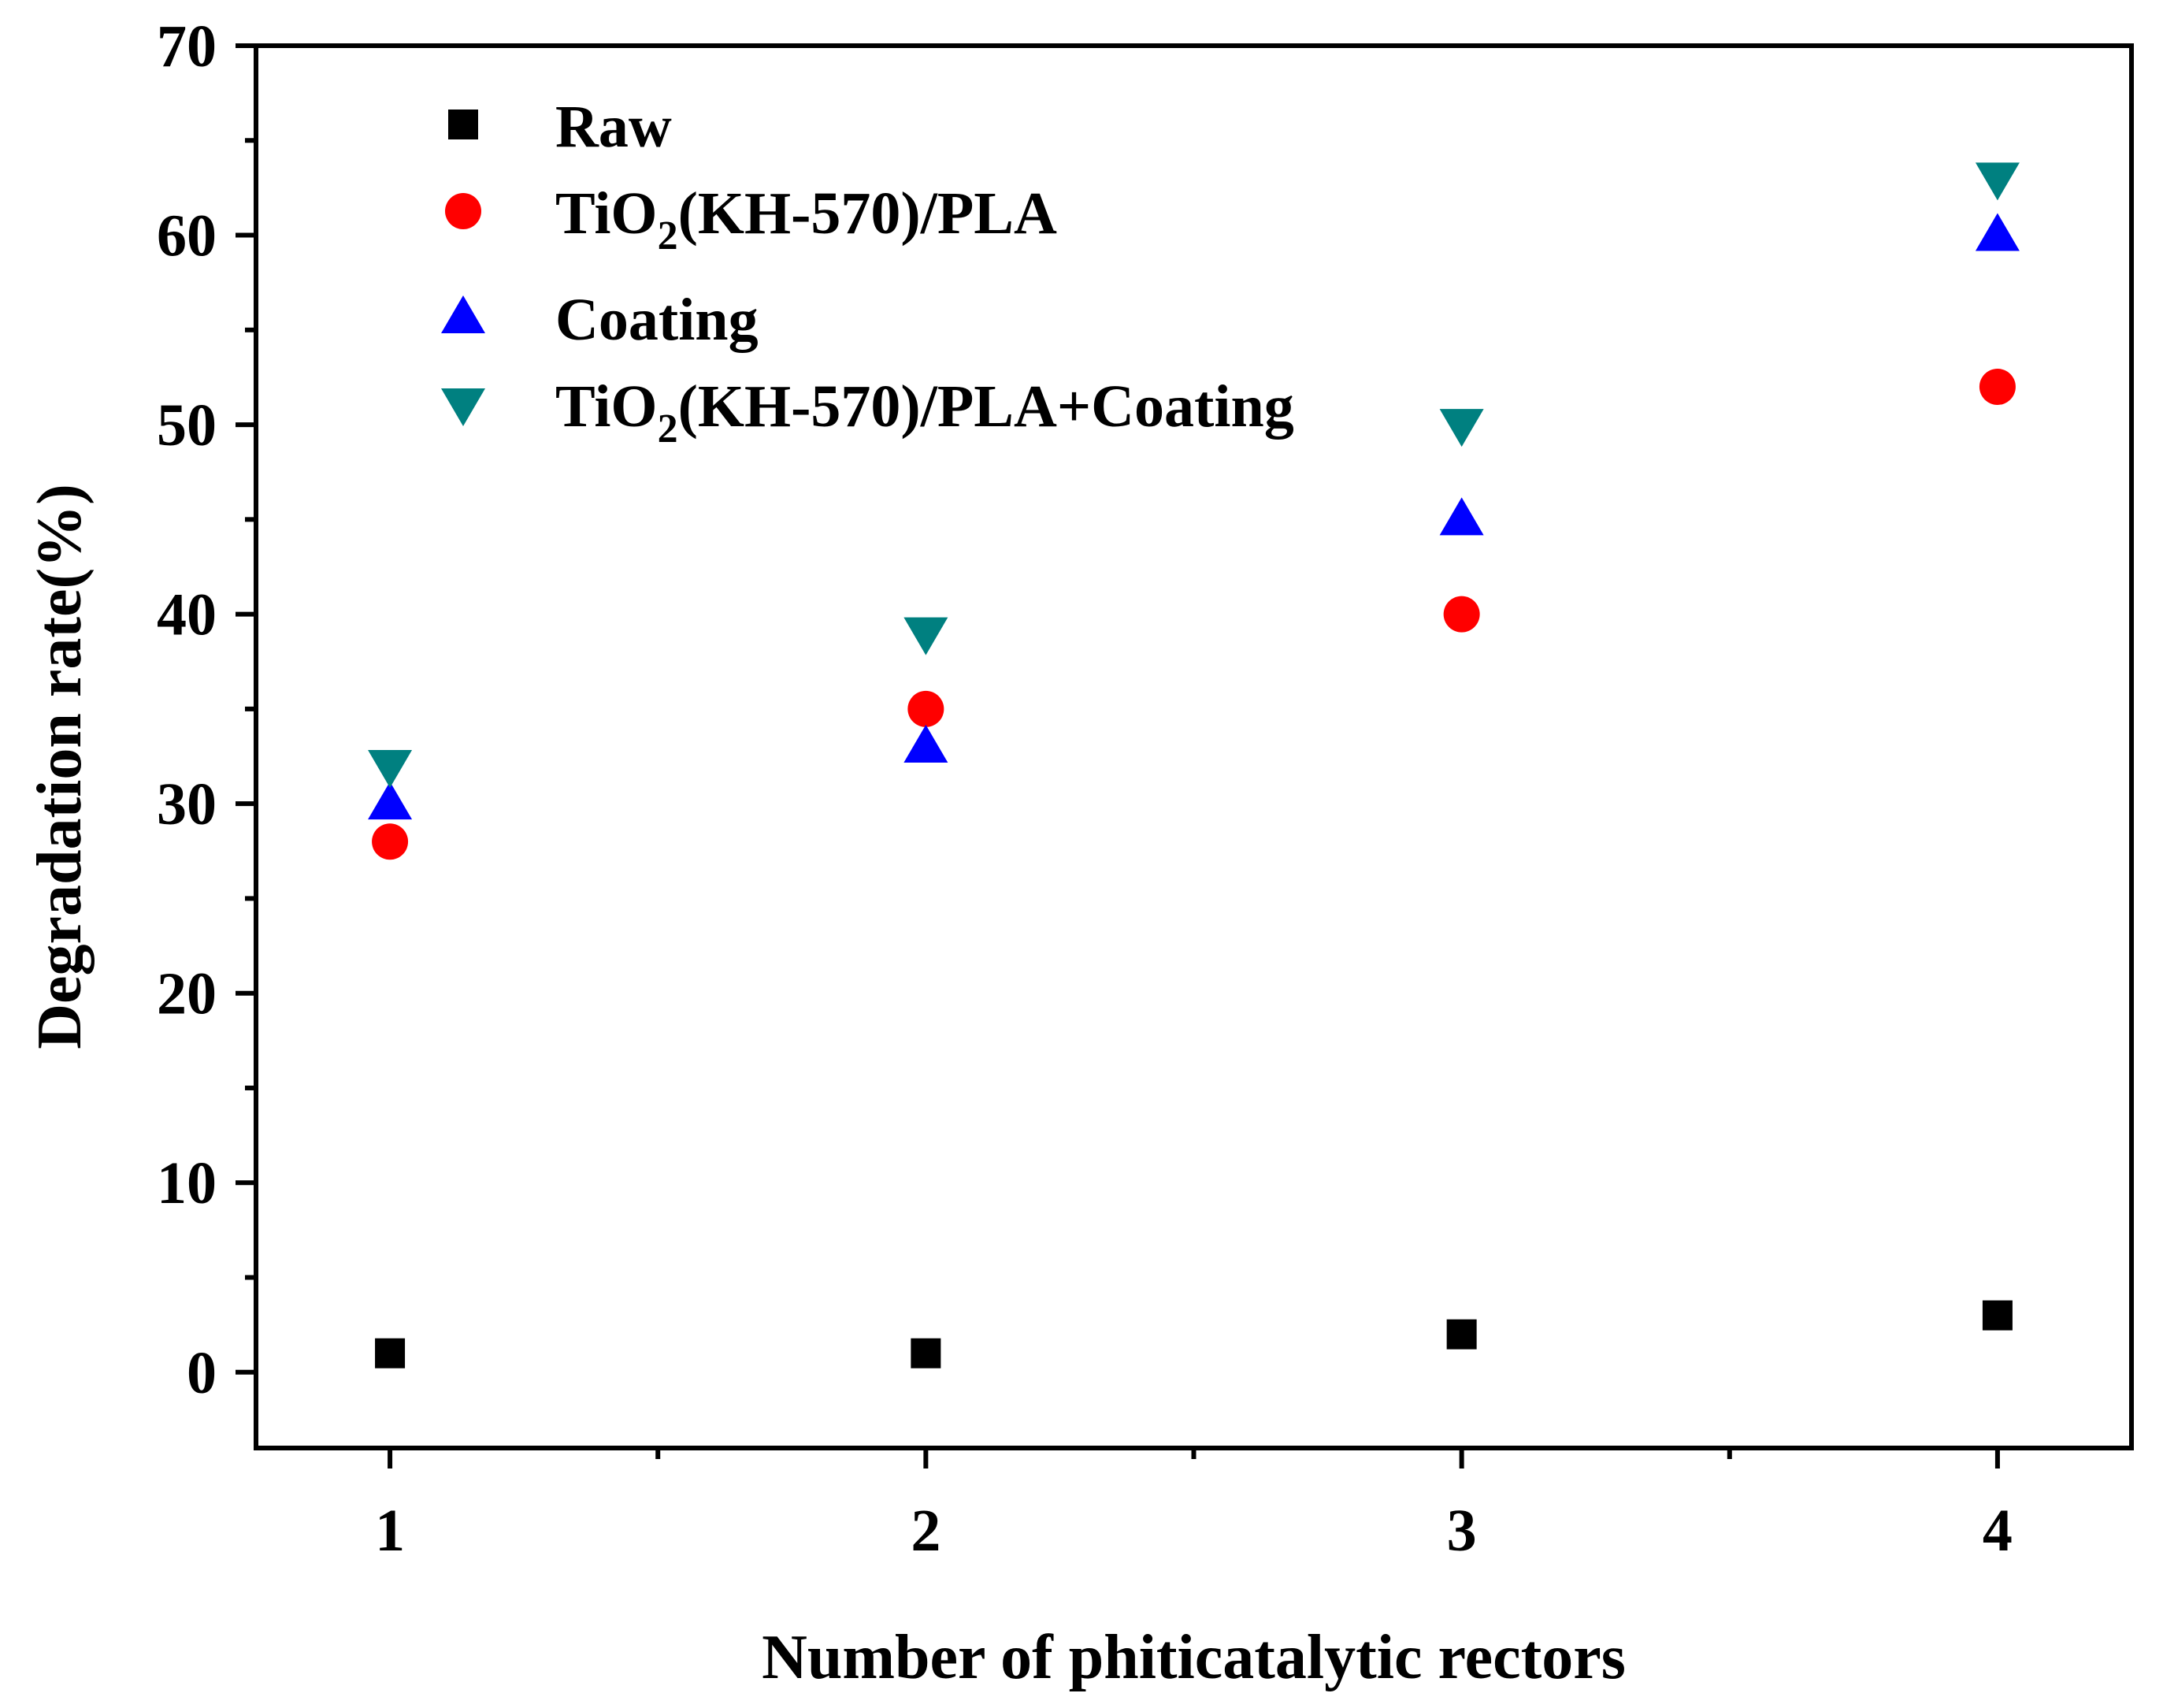  What do you see at coordinates (1194, 1657) in the screenshot?
I see `x-axis-title: Number of phiticatalytic rectors` at bounding box center [1194, 1657].